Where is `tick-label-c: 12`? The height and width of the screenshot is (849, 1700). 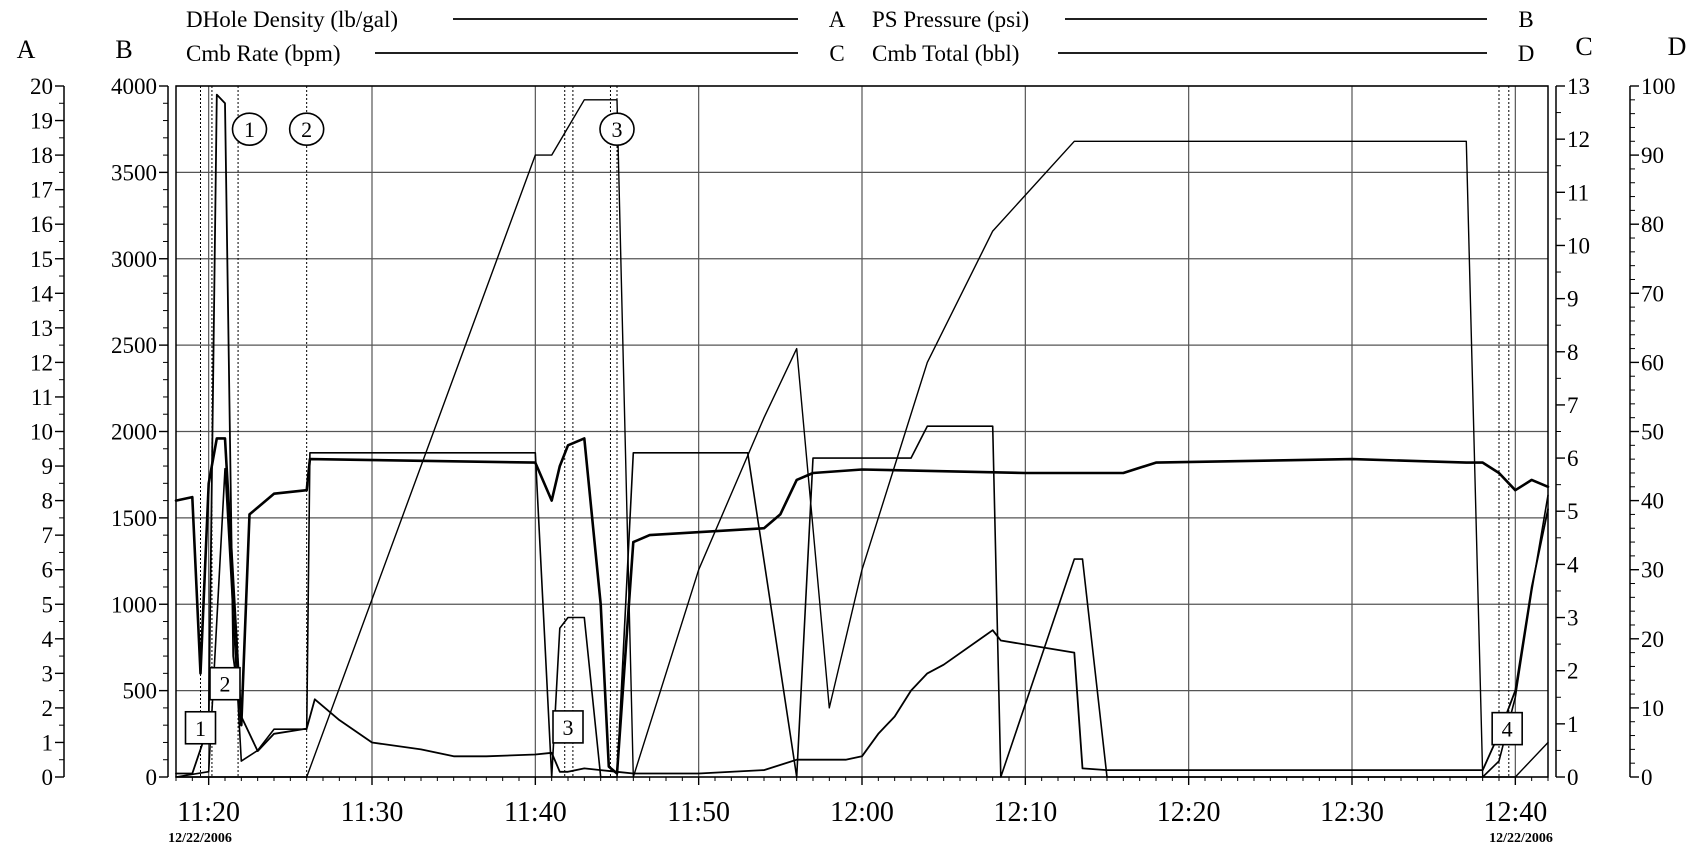 tick-label-c: 12 is located at coordinates (1578, 139).